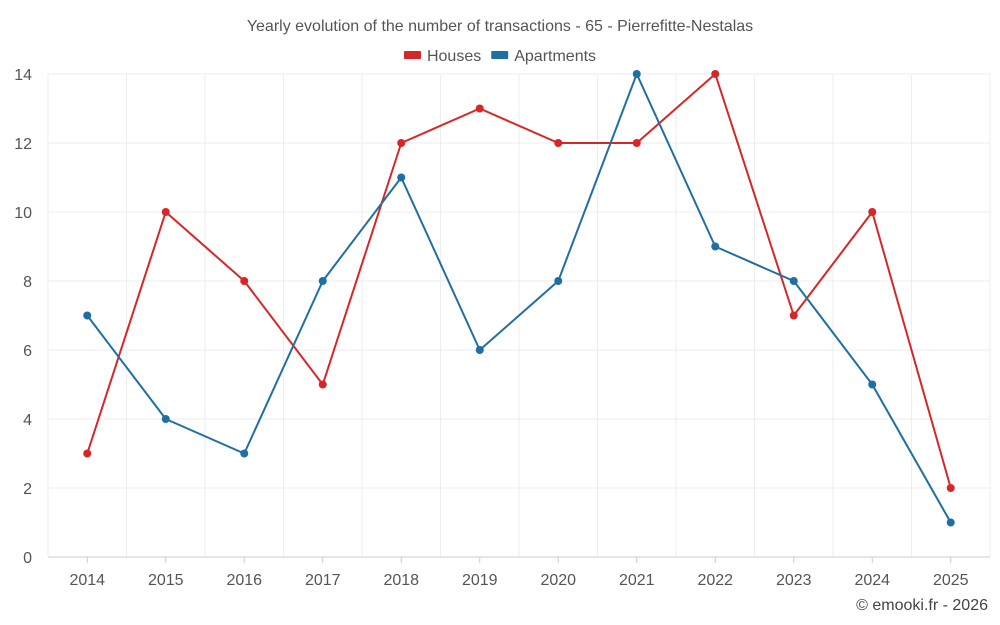  Describe the element at coordinates (323, 580) in the screenshot. I see `x-tick-label: 2017` at that location.